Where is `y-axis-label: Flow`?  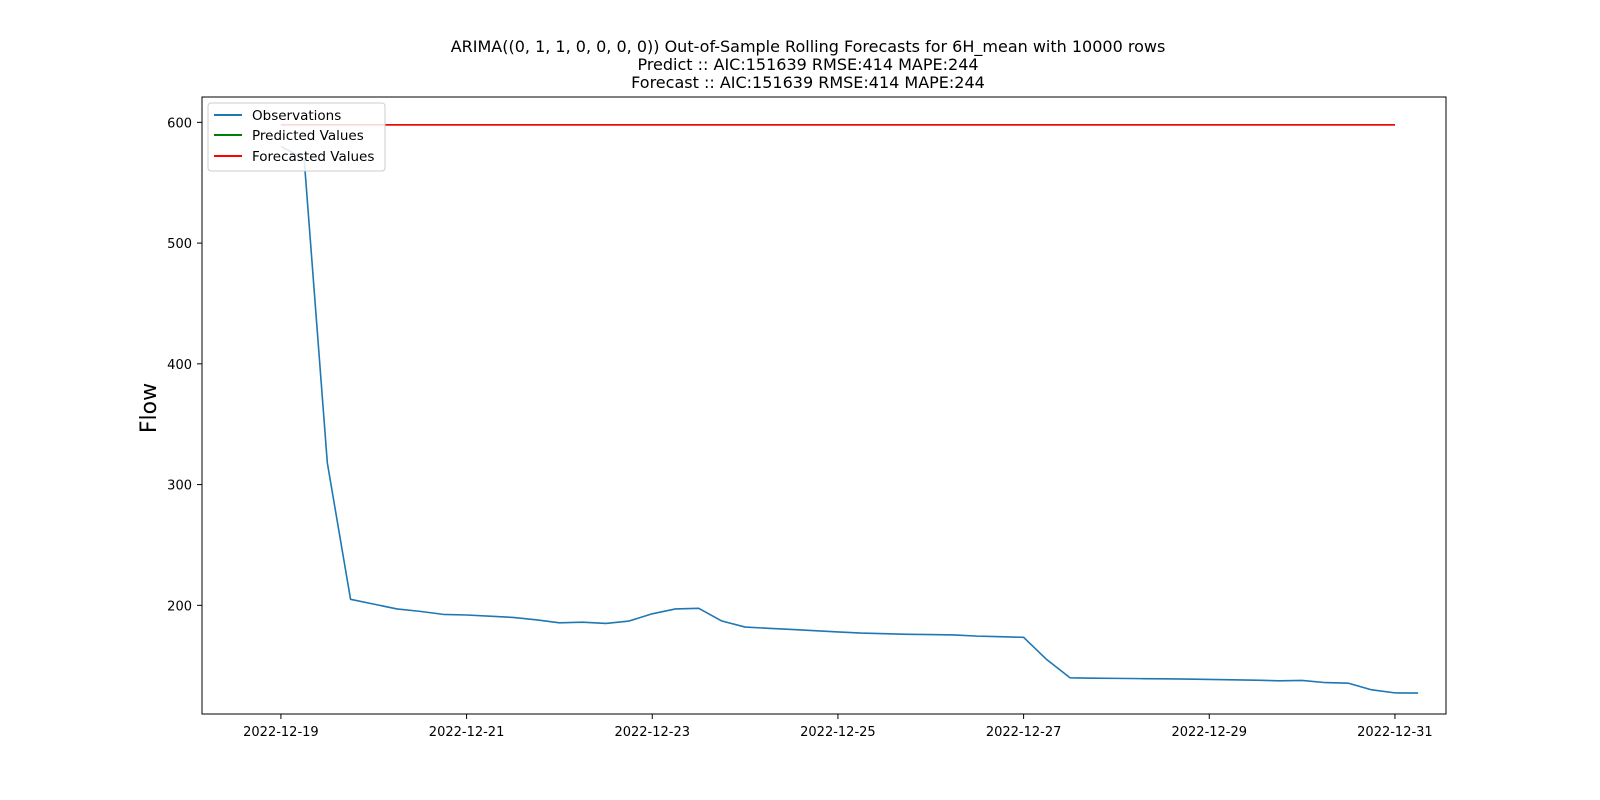
y-axis-label: Flow is located at coordinates (149, 408).